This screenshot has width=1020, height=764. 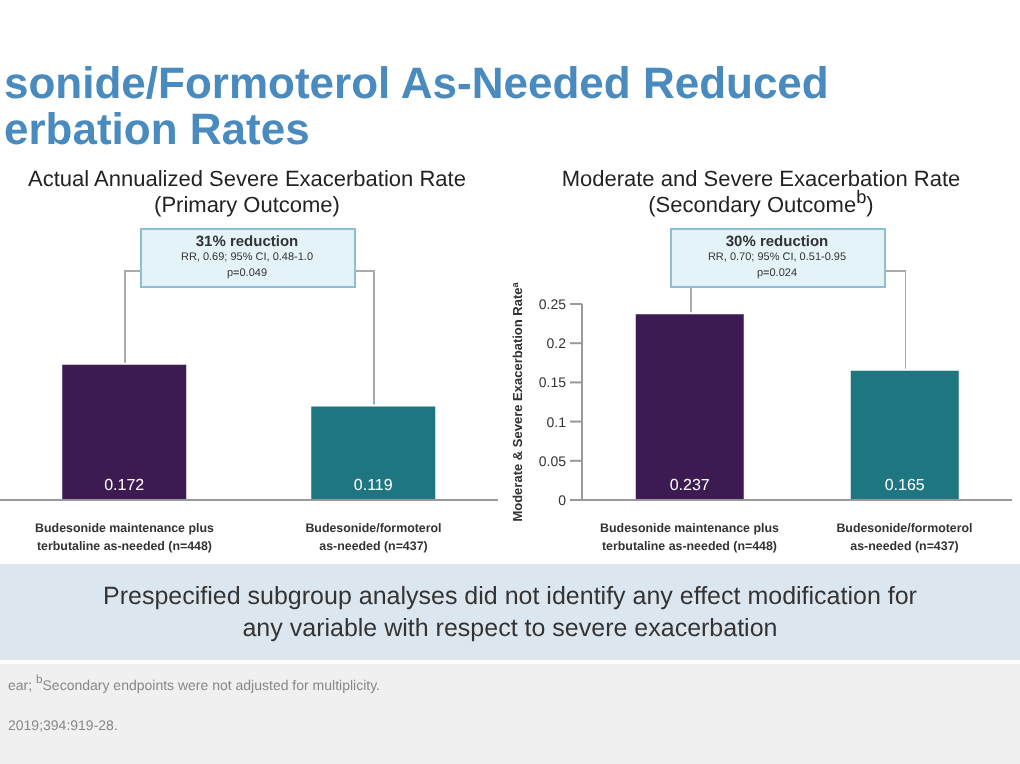 What do you see at coordinates (247, 181) in the screenshot?
I see `chart-title: Actual Annualized Severe Exacerbation Rate` at bounding box center [247, 181].